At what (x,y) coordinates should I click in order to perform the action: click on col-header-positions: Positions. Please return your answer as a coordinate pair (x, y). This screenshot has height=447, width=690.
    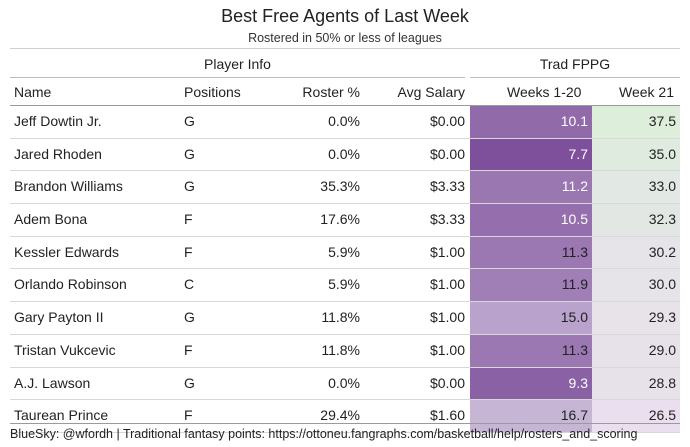
    Looking at the image, I should click on (212, 92).